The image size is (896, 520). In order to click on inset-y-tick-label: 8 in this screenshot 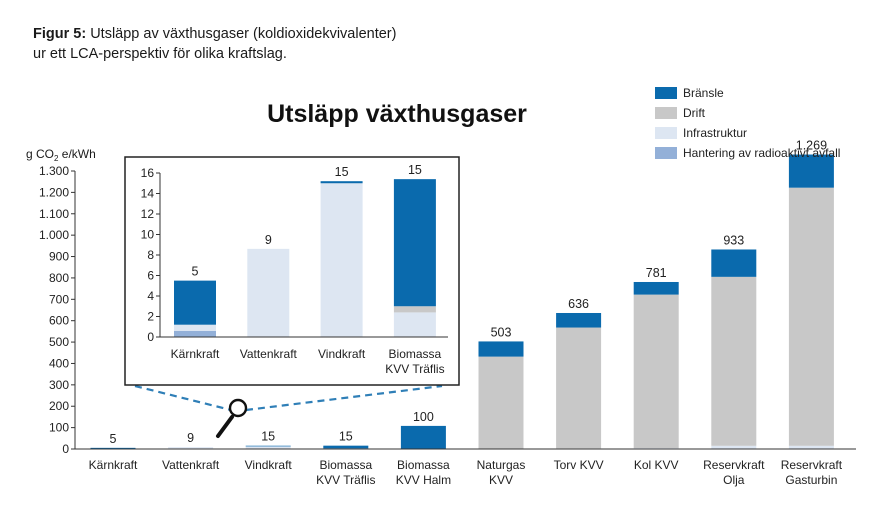, I will do `click(150, 255)`.